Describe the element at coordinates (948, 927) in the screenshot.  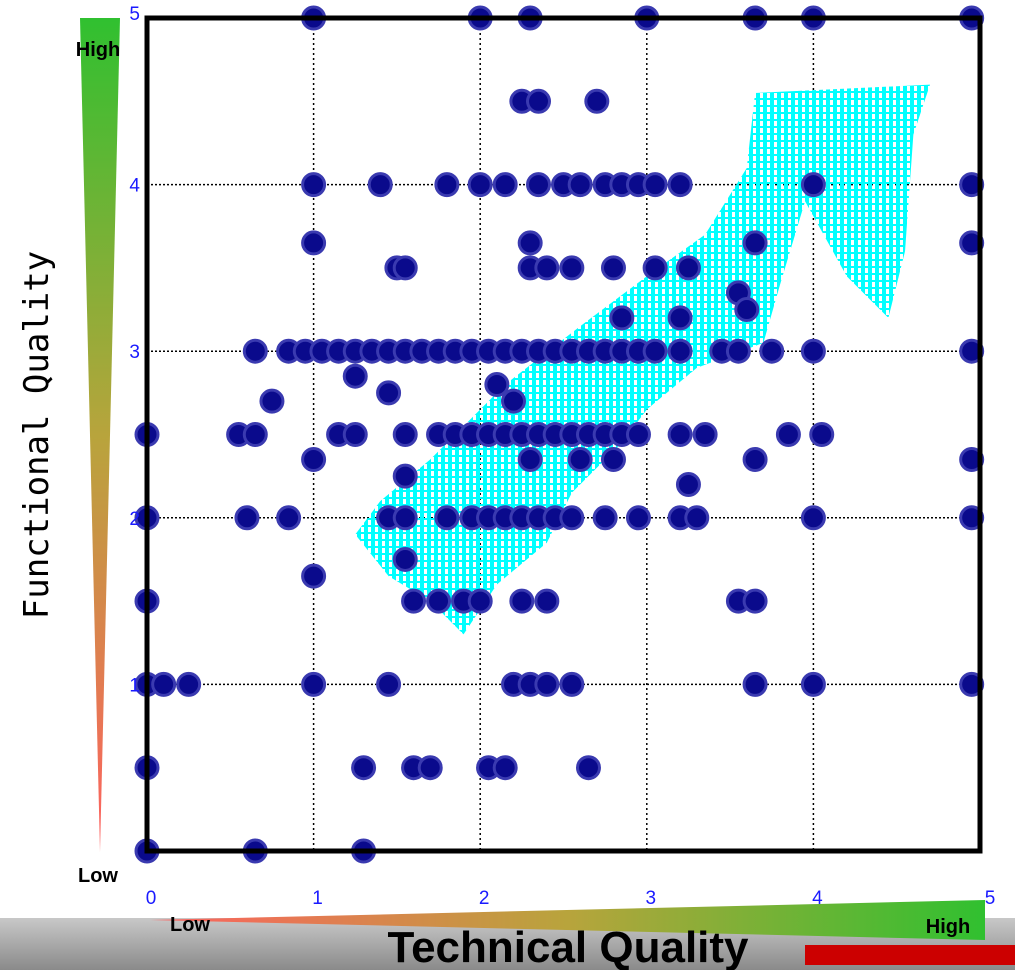
I see `x-high-label: High` at that location.